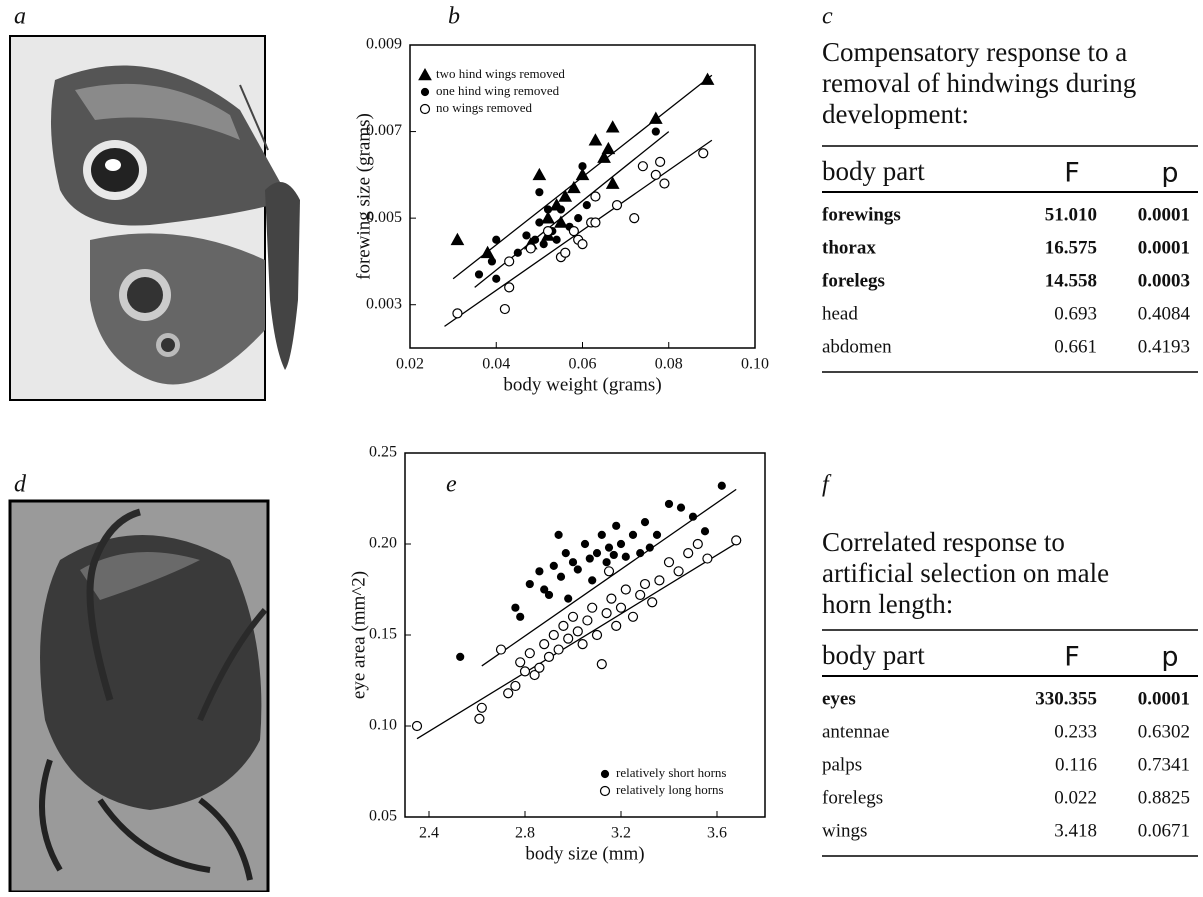  I want to click on y-axis-label: eye area (mm^2), so click(358, 635).